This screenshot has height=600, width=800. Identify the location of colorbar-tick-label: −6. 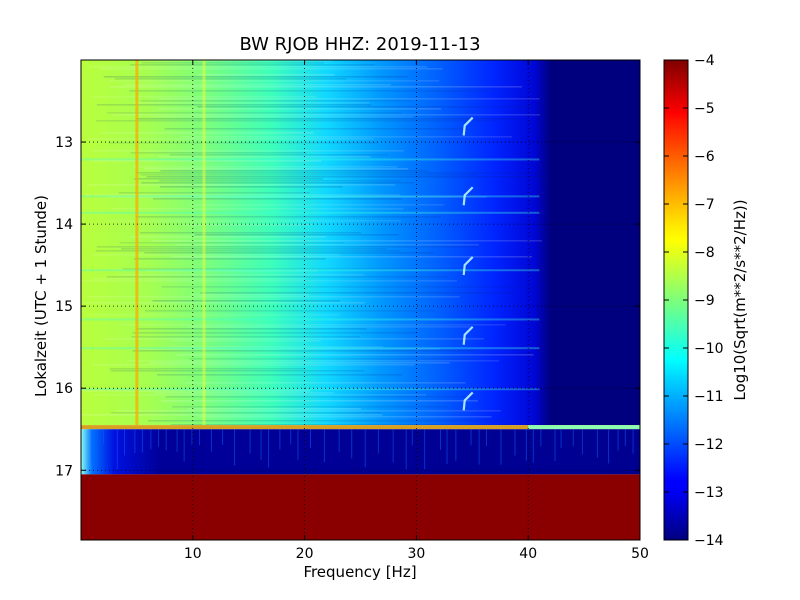
(704, 157).